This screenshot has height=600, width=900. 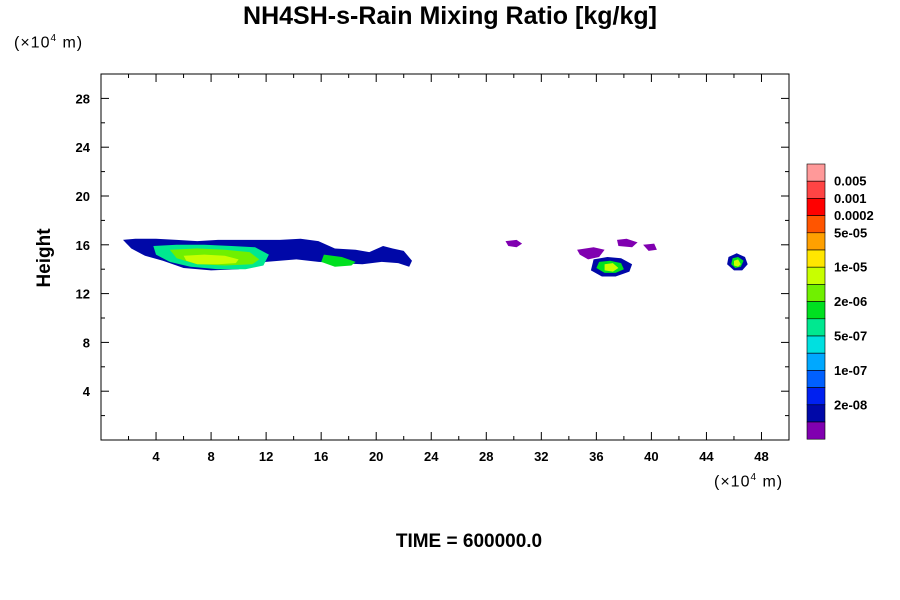 What do you see at coordinates (156, 456) in the screenshot?
I see `x-tick-label: 4` at bounding box center [156, 456].